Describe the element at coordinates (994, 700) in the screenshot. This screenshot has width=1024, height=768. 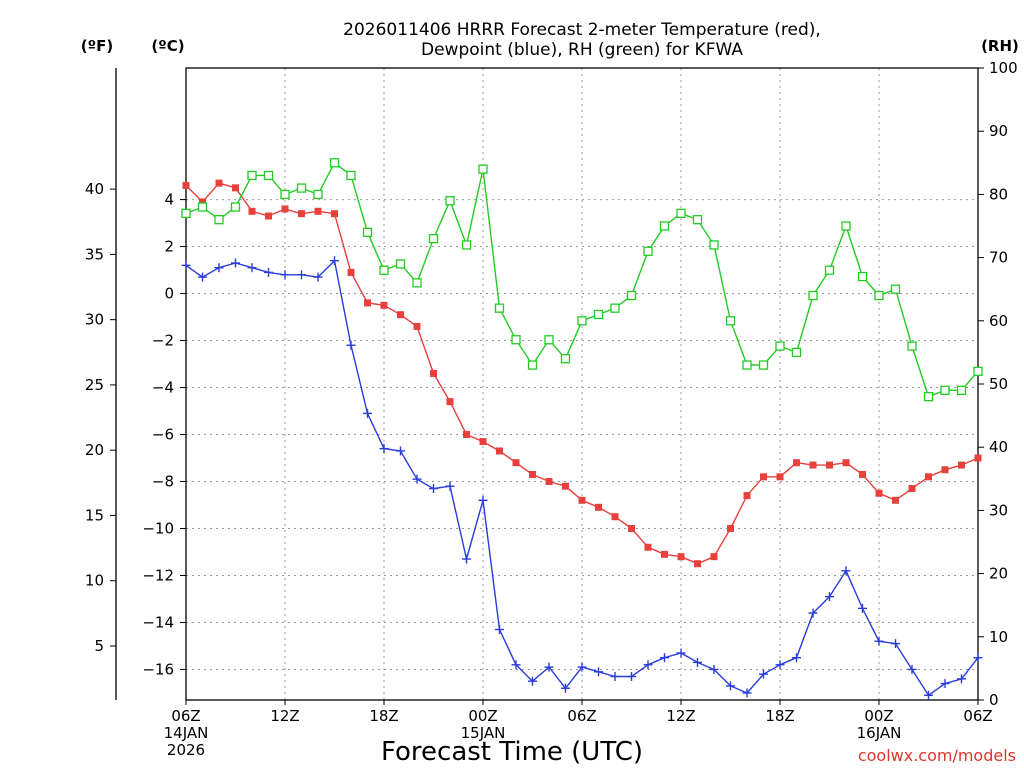
I see `rh-tick-label: 0` at that location.